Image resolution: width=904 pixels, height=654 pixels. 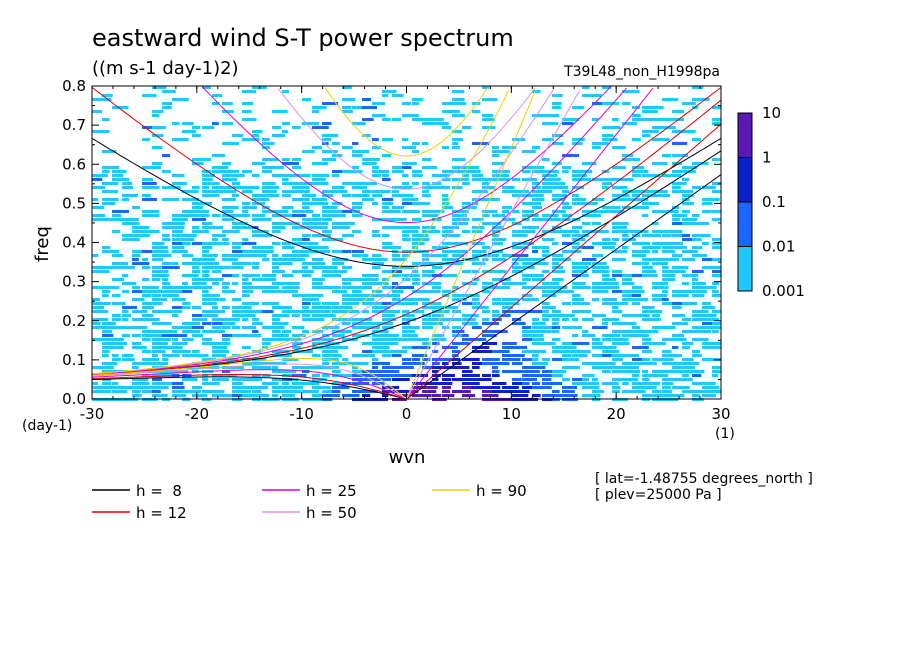 What do you see at coordinates (249, 388) in the screenshot?
I see `dispersion-curve` at bounding box center [249, 388].